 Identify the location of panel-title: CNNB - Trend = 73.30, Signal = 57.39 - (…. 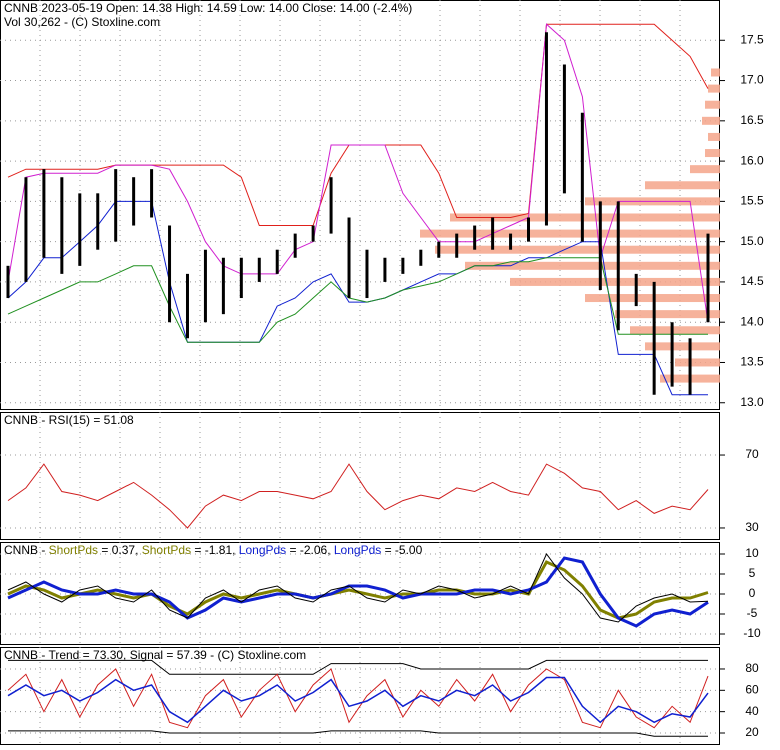
(155, 655).